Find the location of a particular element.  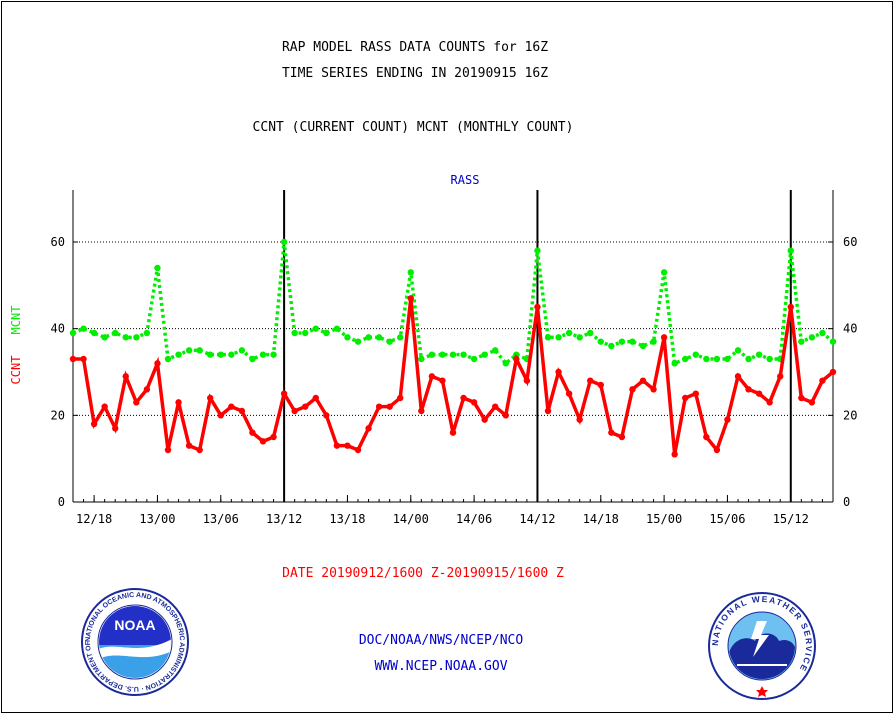

chart-title-line2: TIME SERIES ENDING IN 20190915 16Z is located at coordinates (415, 73).